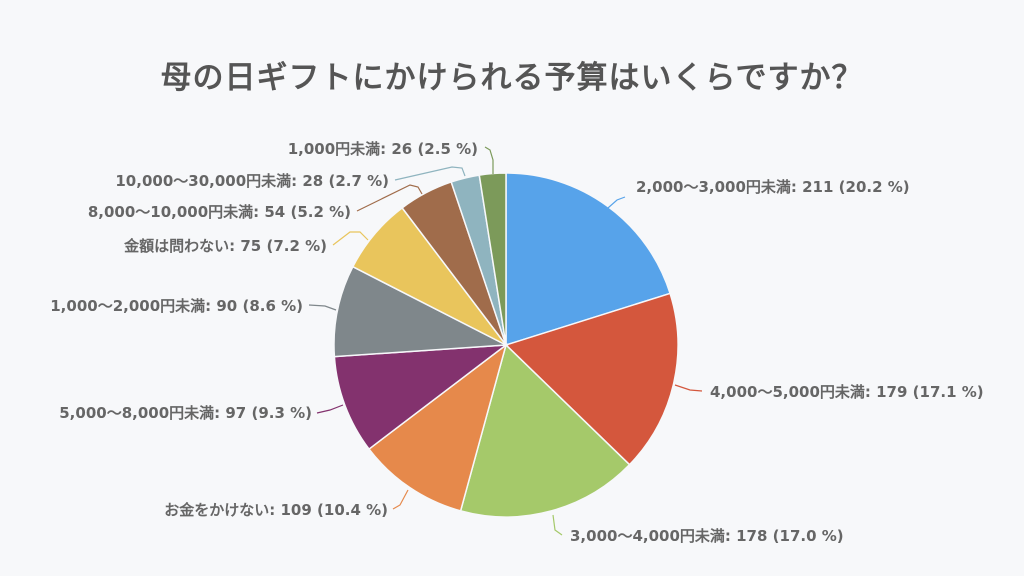 The height and width of the screenshot is (576, 1024). Describe the element at coordinates (252, 181) in the screenshot. I see `data-label: 10,000〜30,000円未満: 28 (2.7 %)` at that location.